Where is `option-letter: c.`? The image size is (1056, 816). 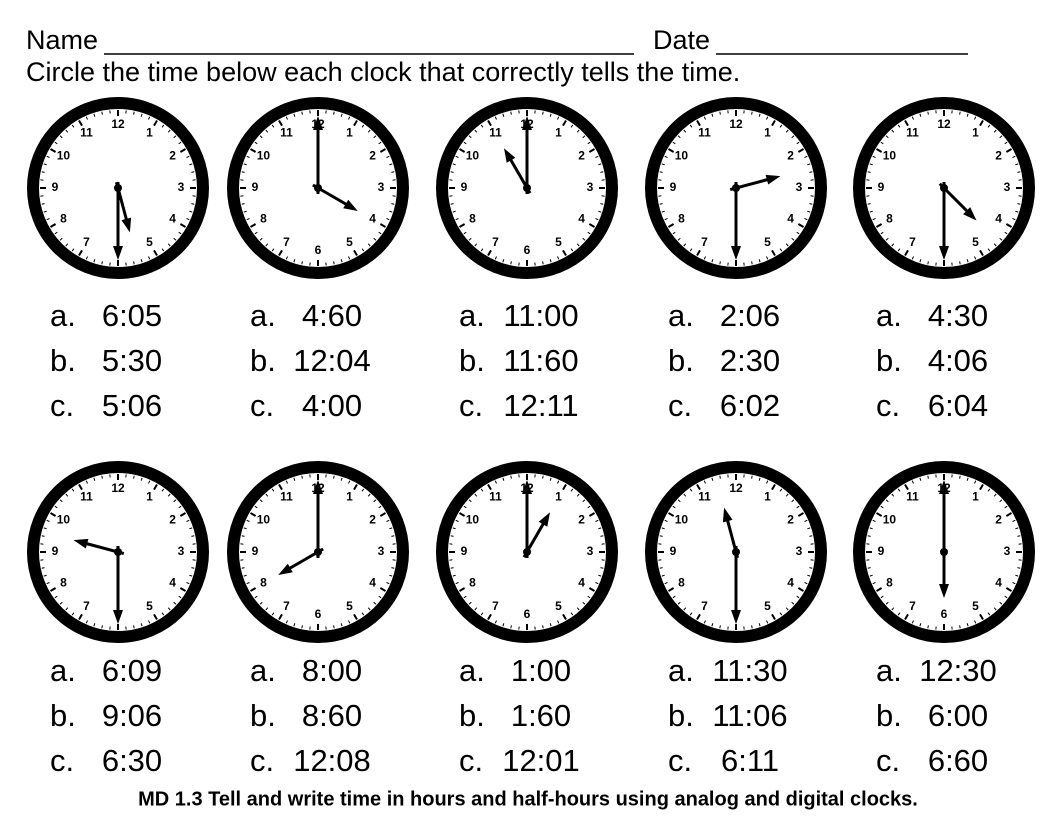
option-letter: c. is located at coordinates (888, 760).